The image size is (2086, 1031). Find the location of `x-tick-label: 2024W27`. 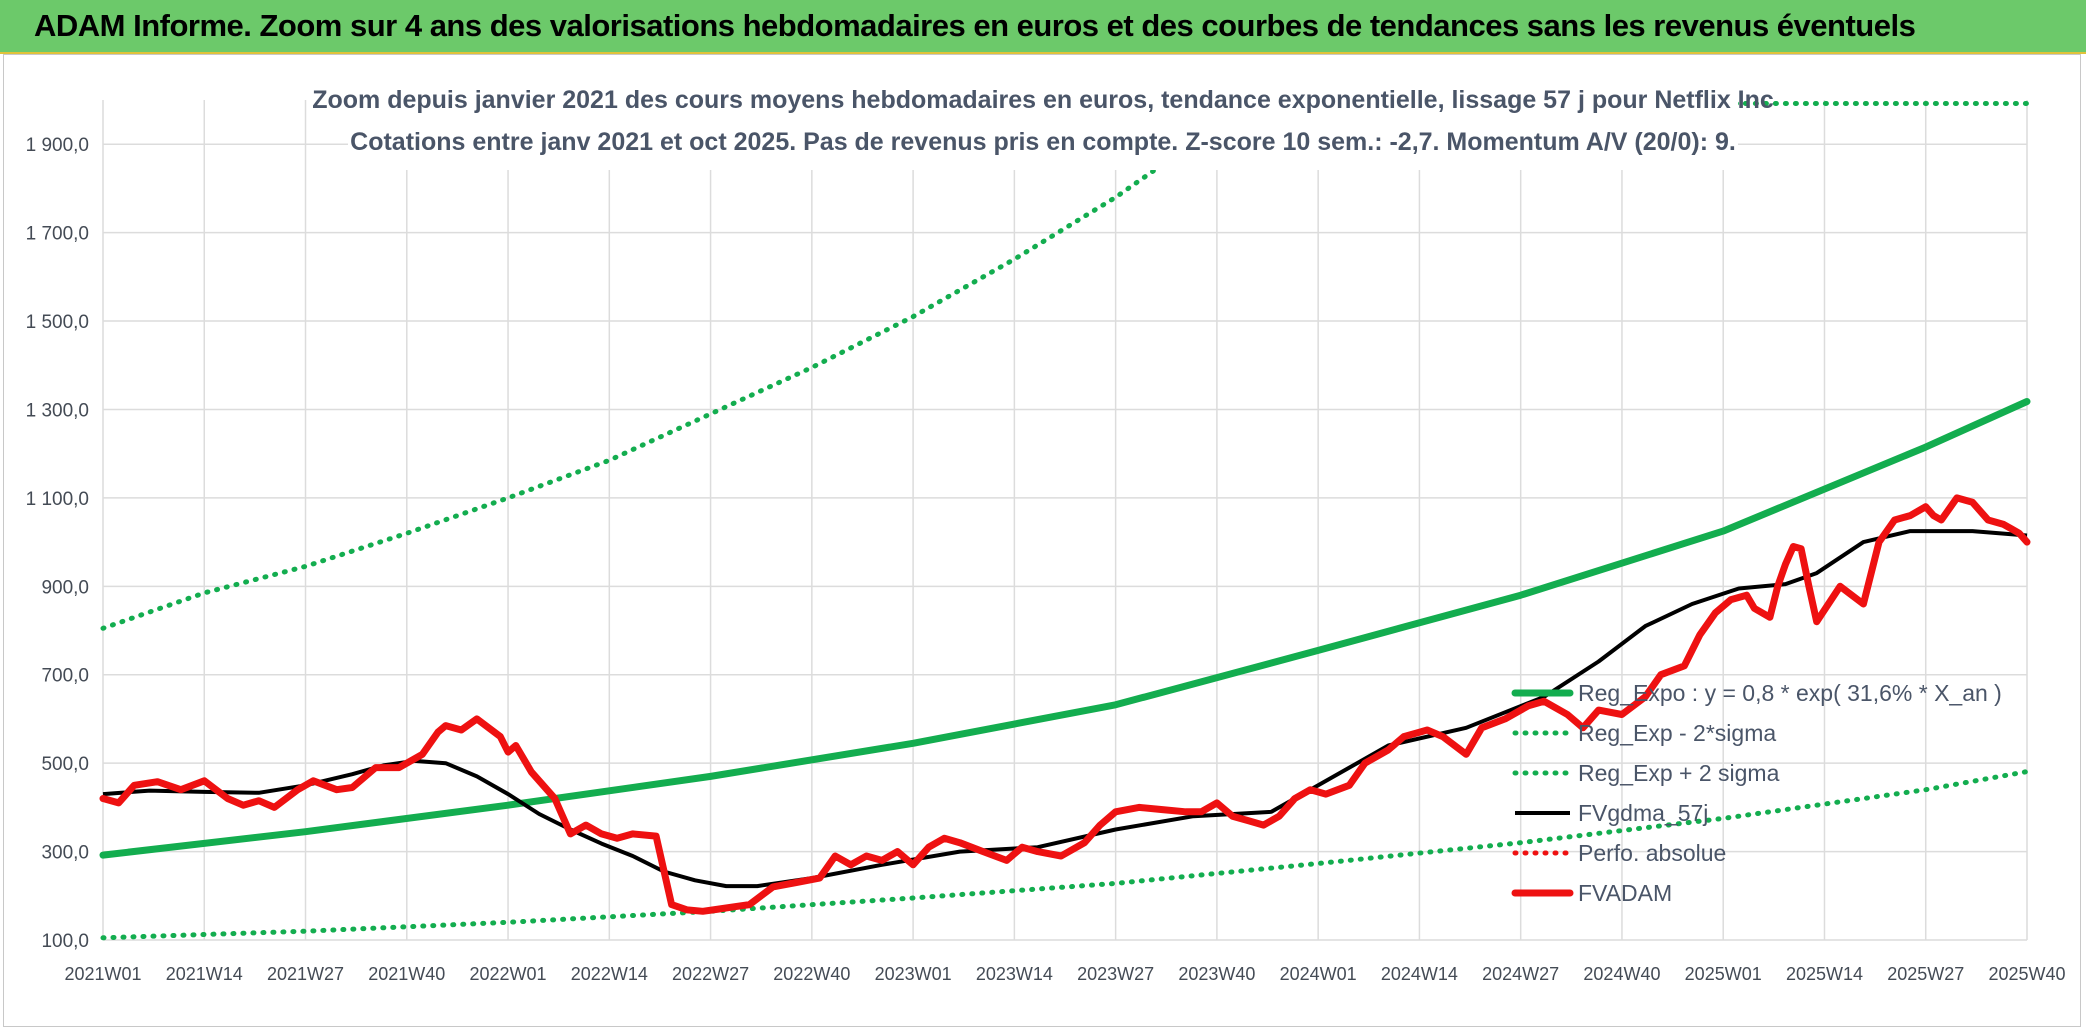

x-tick-label: 2024W27 is located at coordinates (1520, 974).